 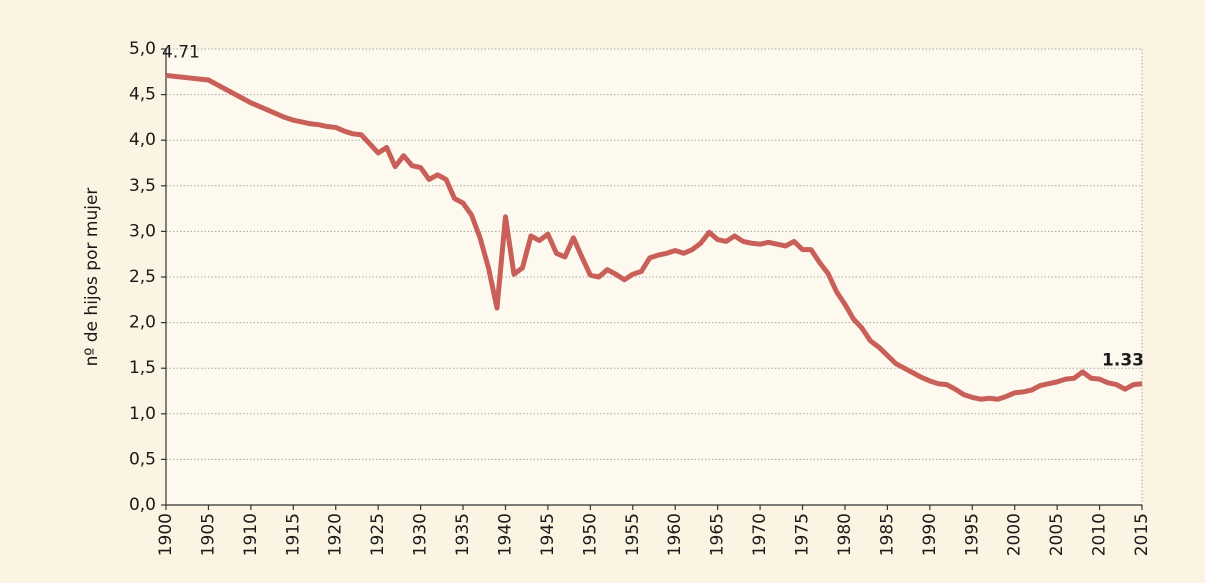 What do you see at coordinates (142, 49) in the screenshot?
I see `y-tick-label: 5,0` at bounding box center [142, 49].